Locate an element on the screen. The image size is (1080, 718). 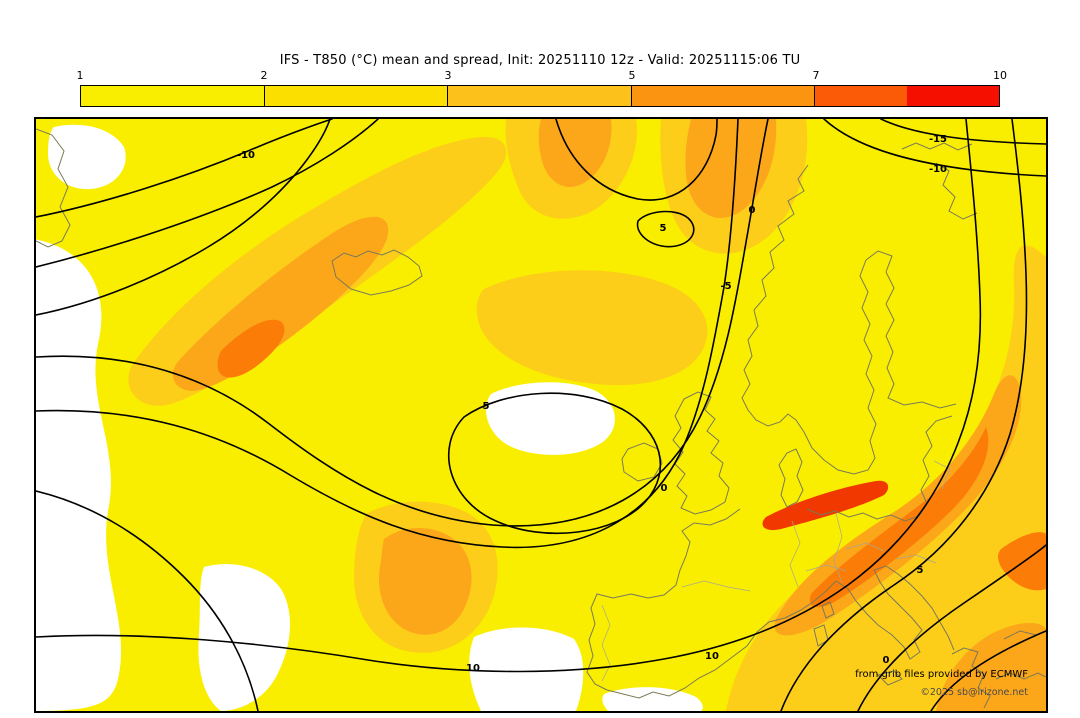
spread-colorbar: 1 2 3 5 7 10 is located at coordinates (542, 88).